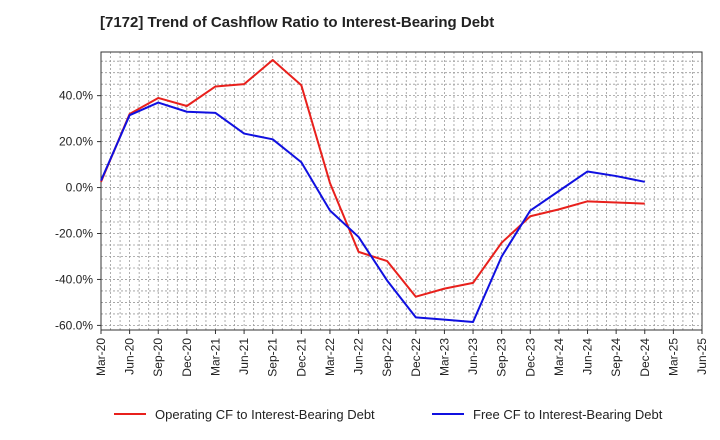 This screenshot has width=720, height=440. Describe the element at coordinates (359, 356) in the screenshot. I see `x-tick-label: Jun-22` at that location.